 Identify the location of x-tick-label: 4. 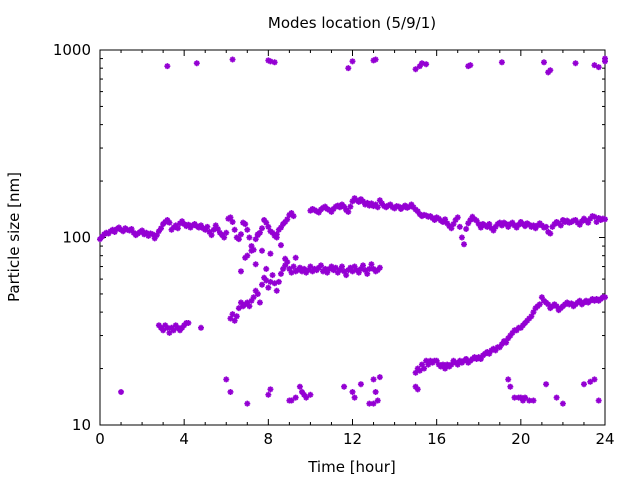
(184, 439).